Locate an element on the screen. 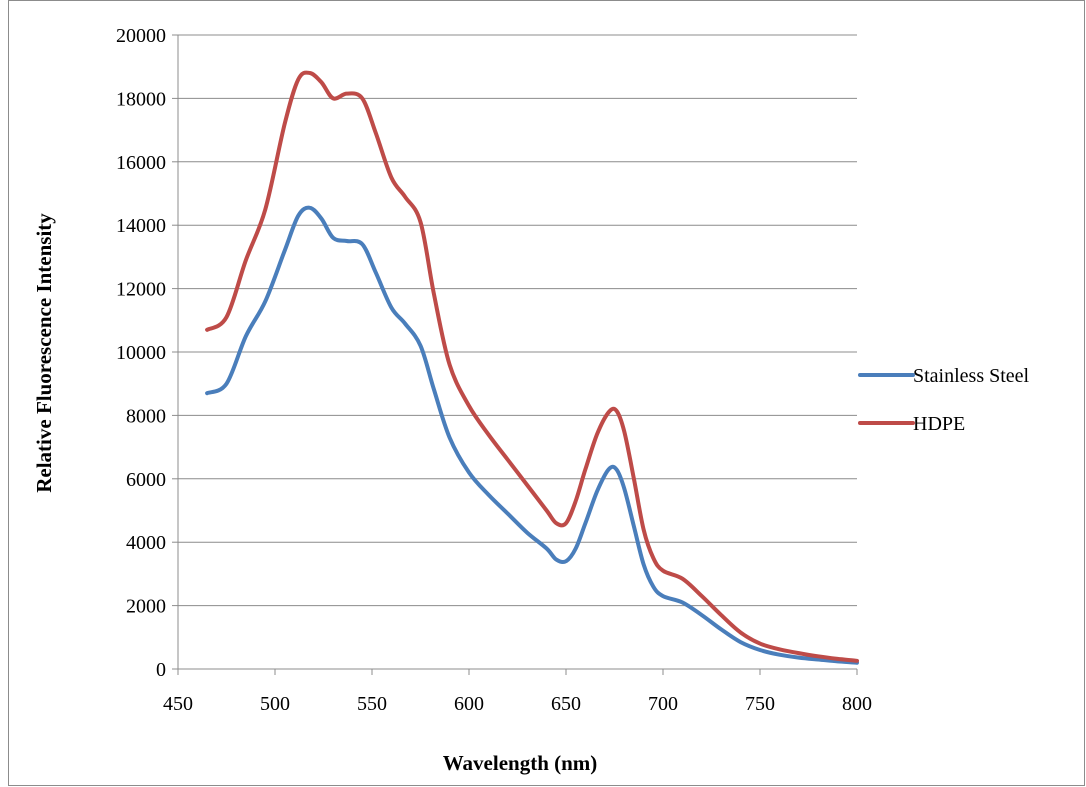  y-axis-title: Relative Fluorescence Intensity is located at coordinates (44, 353).